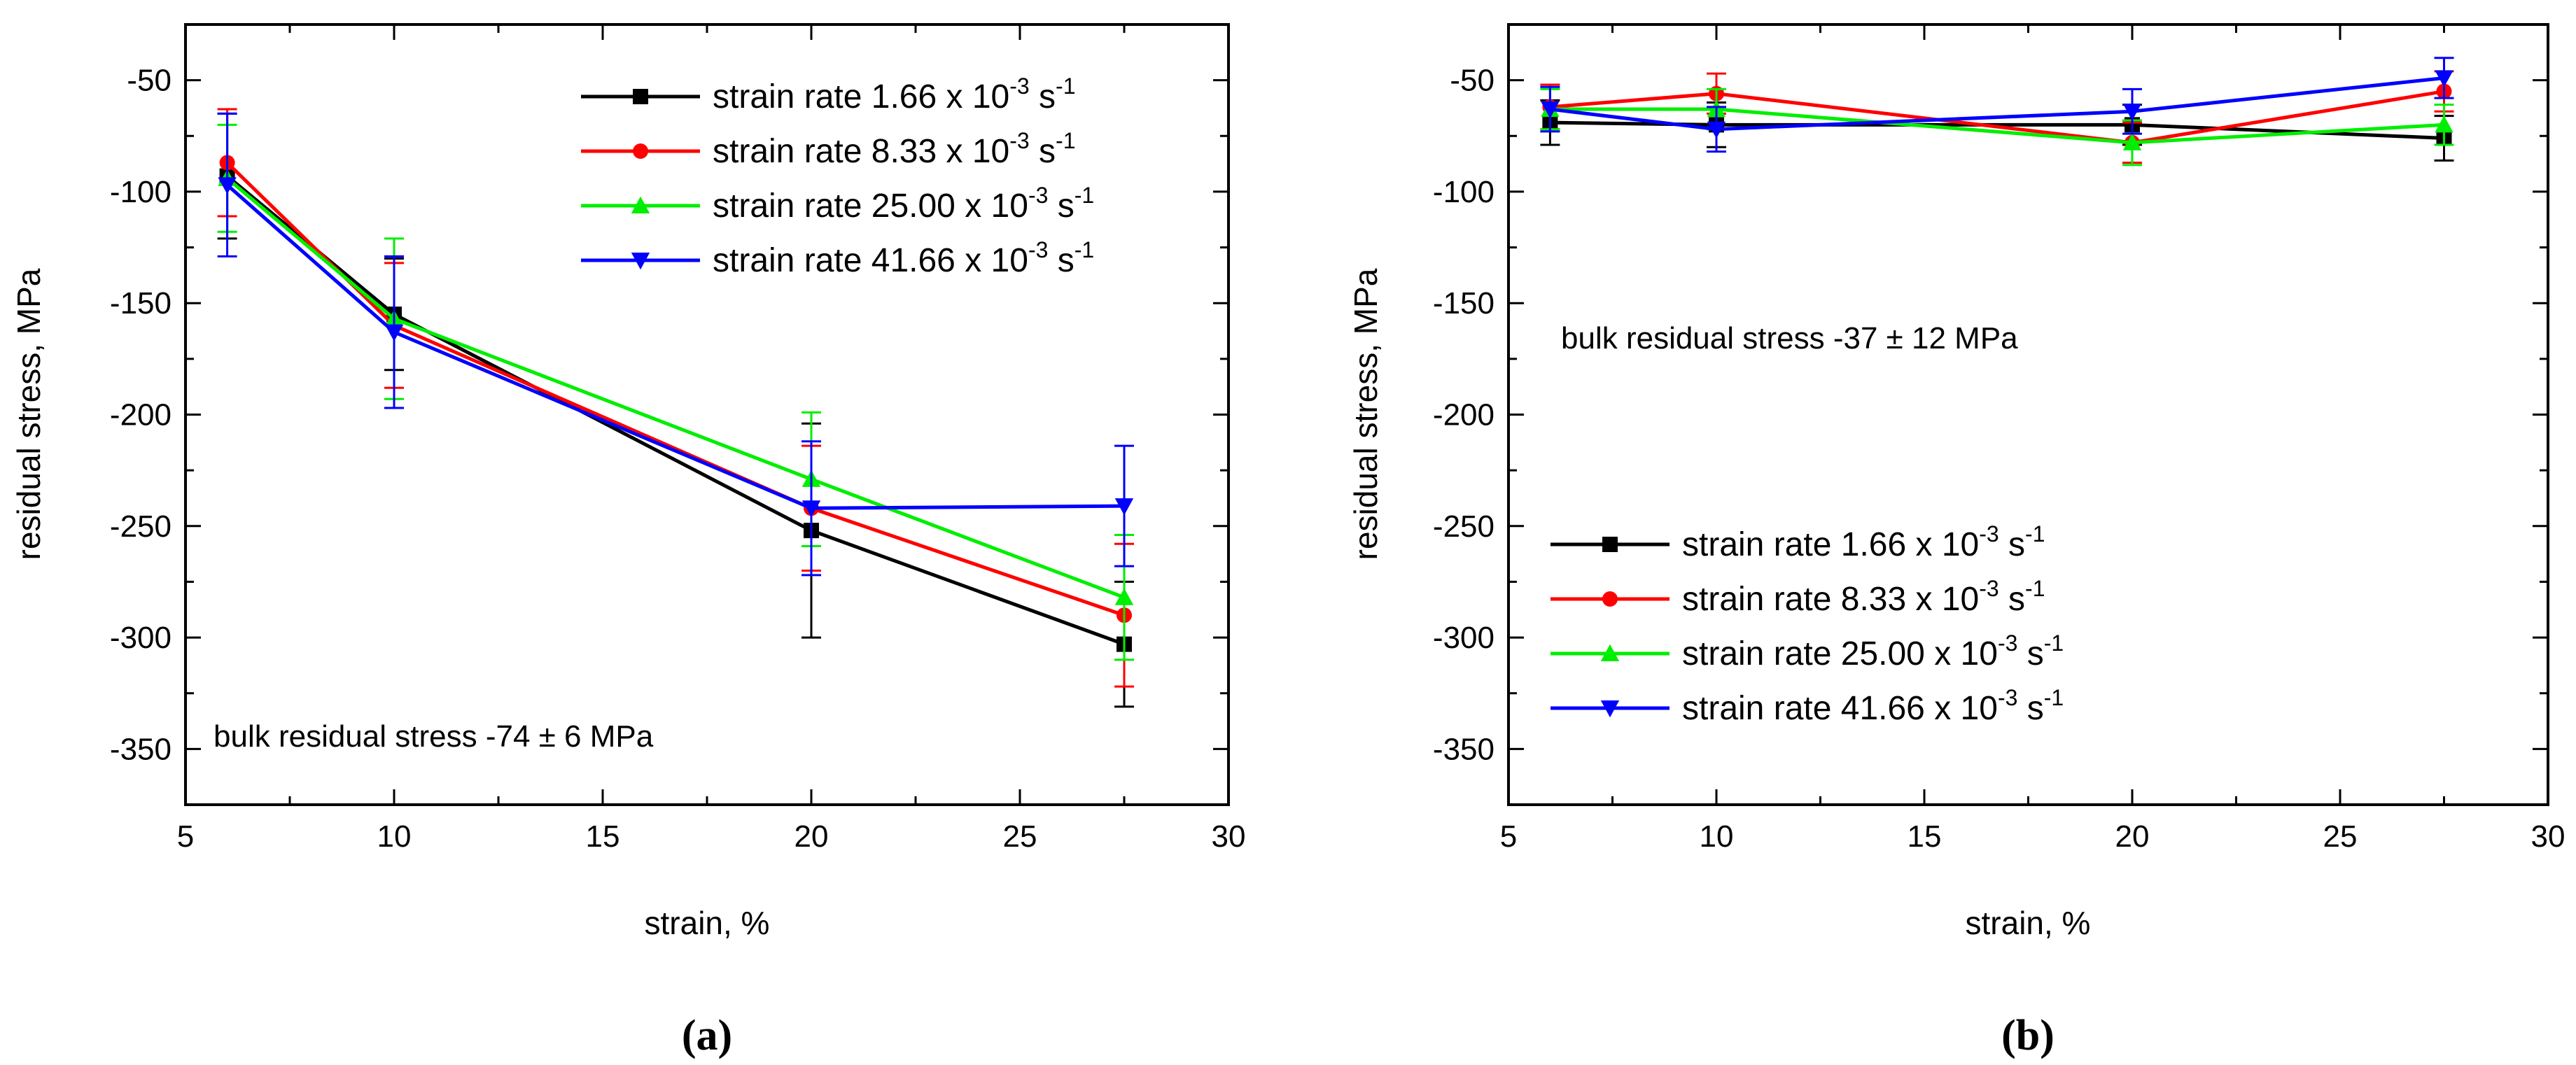  I want to click on panel-label: (b), so click(2027, 1035).